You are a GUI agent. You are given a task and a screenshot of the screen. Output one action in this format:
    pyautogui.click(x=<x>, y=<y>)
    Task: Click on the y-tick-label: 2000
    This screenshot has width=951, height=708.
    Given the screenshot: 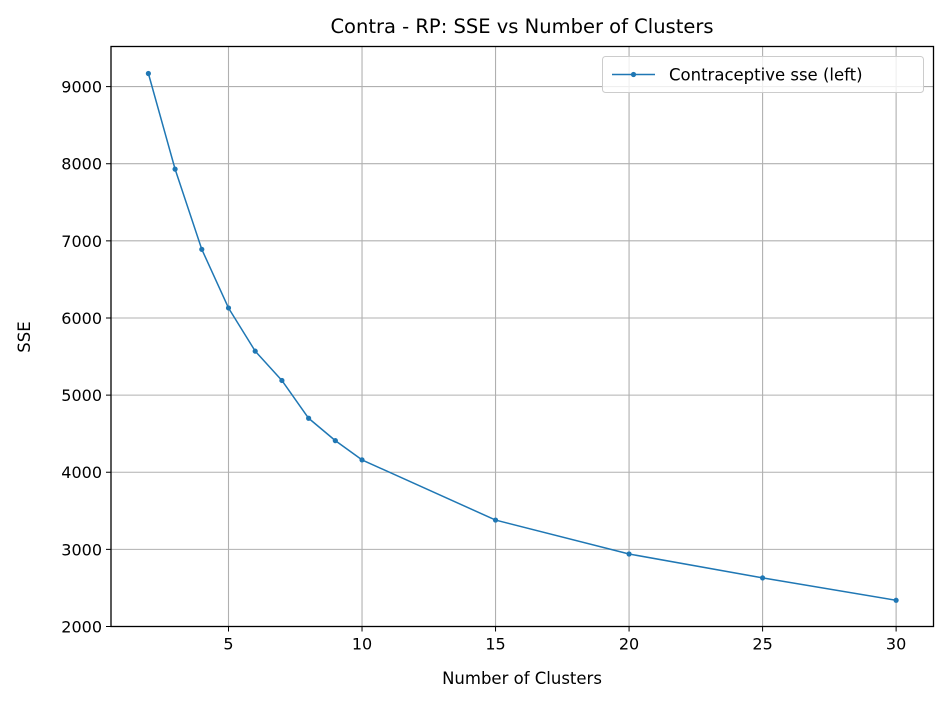 What is the action you would take?
    pyautogui.click(x=81, y=627)
    